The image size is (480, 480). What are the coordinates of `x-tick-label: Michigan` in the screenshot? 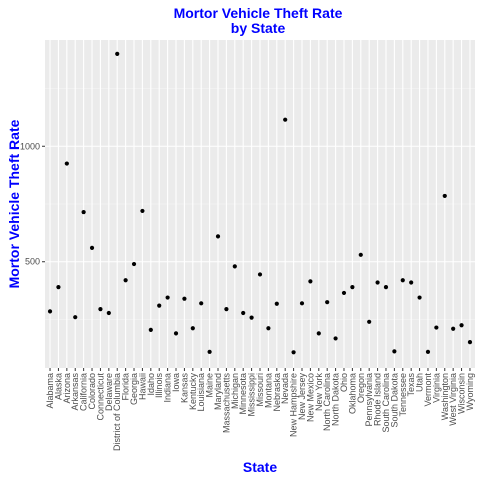 It's located at (235, 391).